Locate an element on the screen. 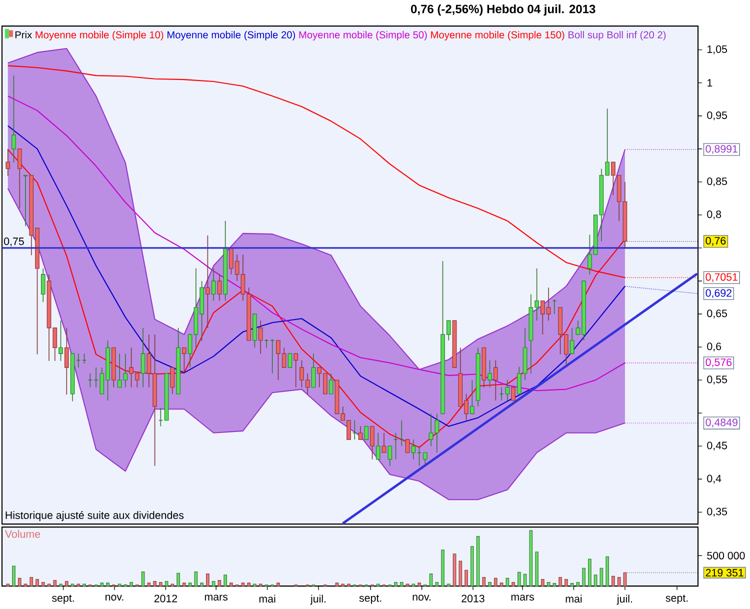 The image size is (750, 609). x-tick-label: mai is located at coordinates (267, 598).